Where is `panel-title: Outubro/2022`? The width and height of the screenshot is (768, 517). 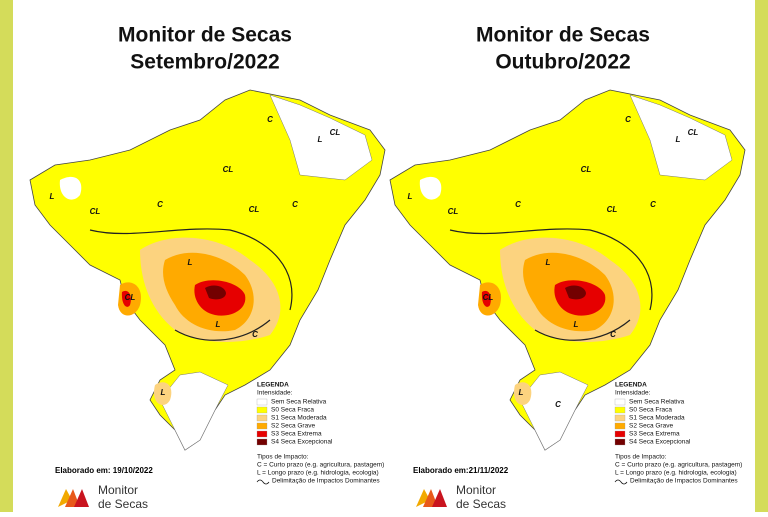
panel-title: Outubro/2022 is located at coordinates (562, 62).